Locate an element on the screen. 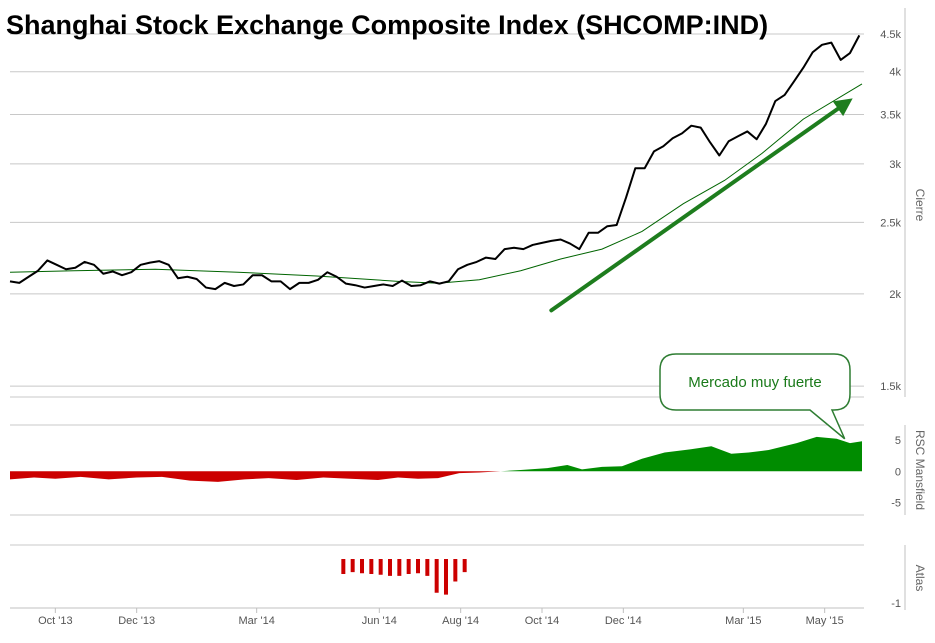  callout-text: Mercado muy fuerte is located at coordinates (754, 382).